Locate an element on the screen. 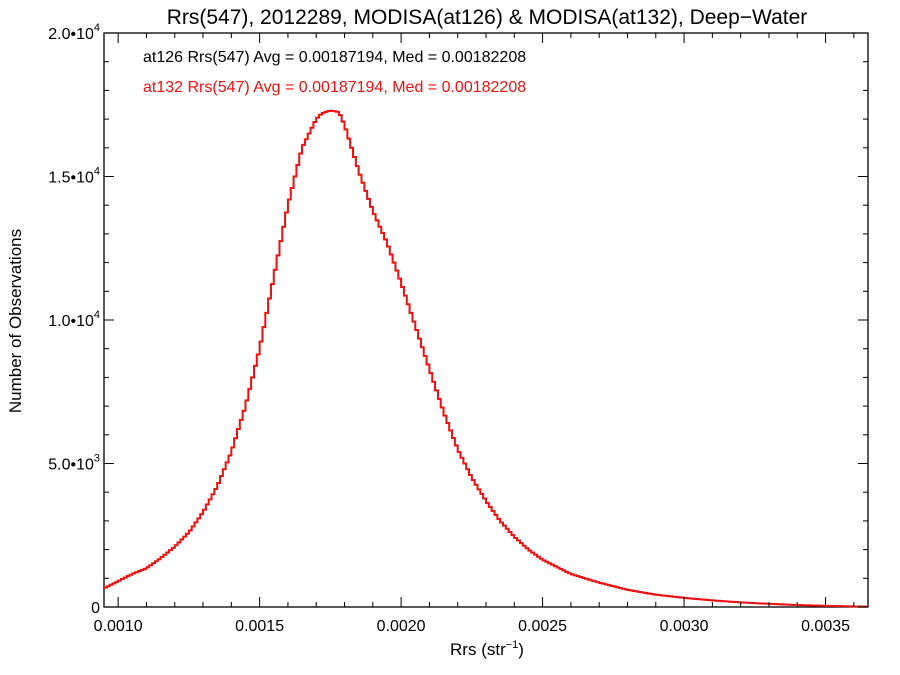 The height and width of the screenshot is (675, 900). x-tick-label: 0.0020 is located at coordinates (401, 626).